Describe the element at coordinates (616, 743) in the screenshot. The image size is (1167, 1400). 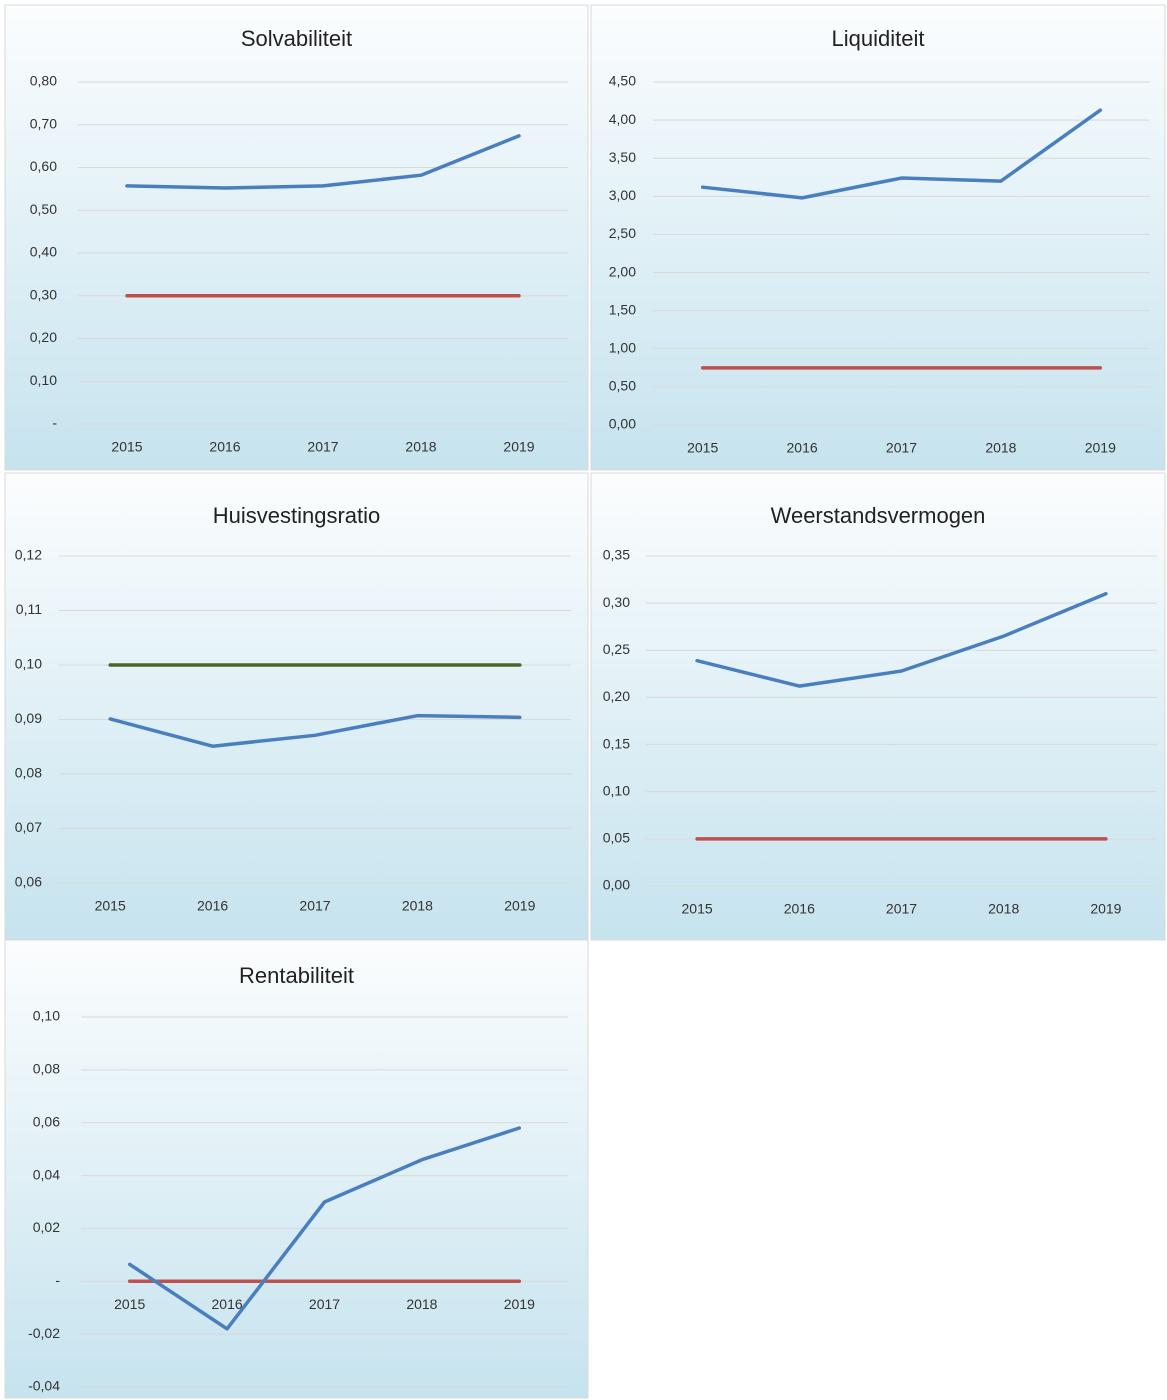
I see `y-tick-label: 0,15` at that location.